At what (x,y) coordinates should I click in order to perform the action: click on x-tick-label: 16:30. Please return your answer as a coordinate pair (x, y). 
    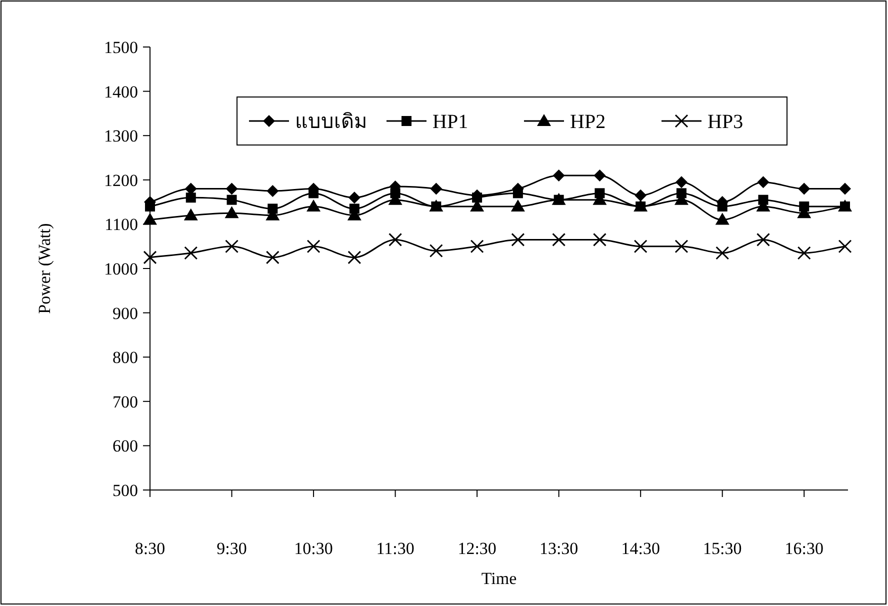
    Looking at the image, I should click on (804, 548).